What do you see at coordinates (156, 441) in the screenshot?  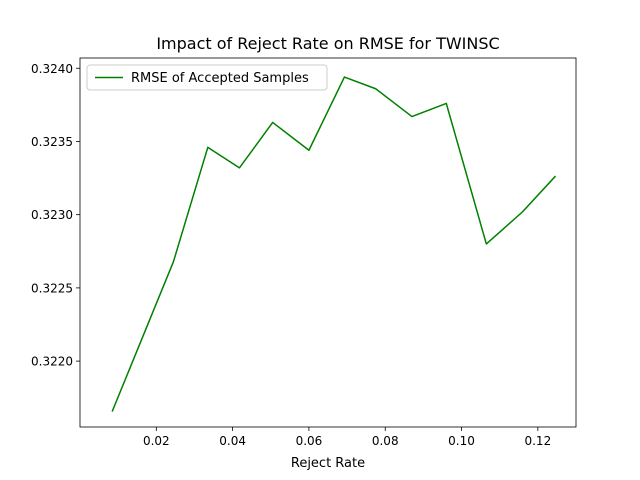 I see `x-tick-label: 0.02` at bounding box center [156, 441].